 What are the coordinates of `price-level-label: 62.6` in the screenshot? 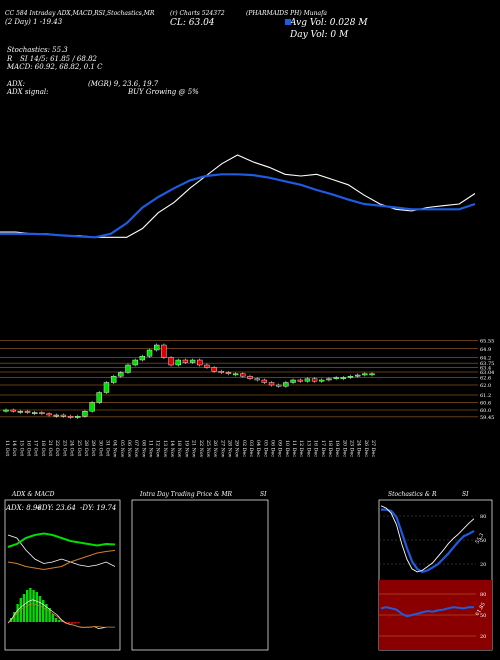 It's located at (485, 379).